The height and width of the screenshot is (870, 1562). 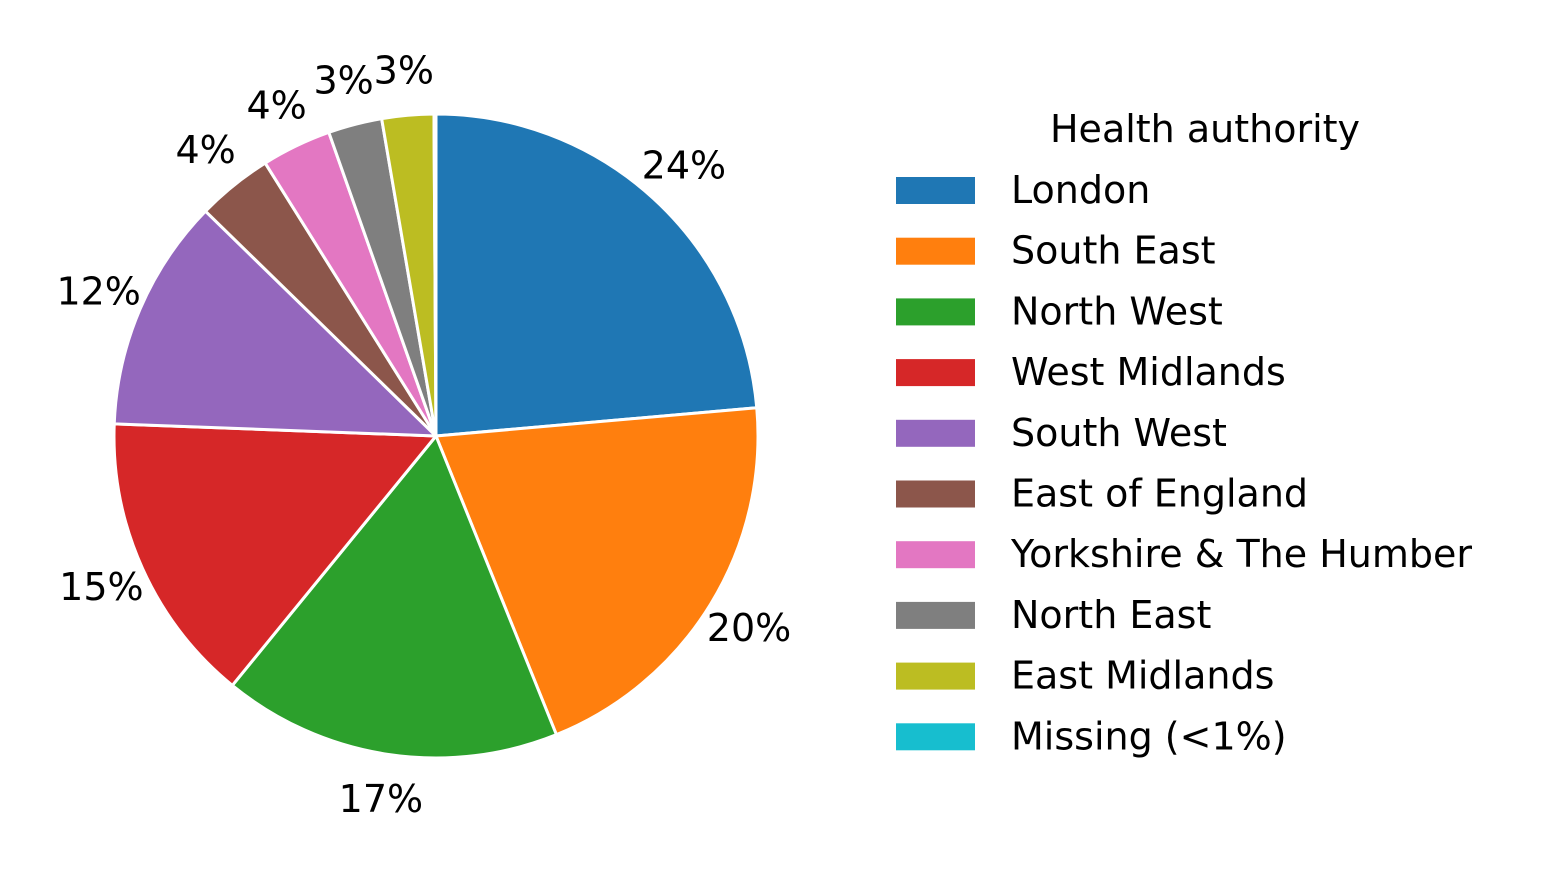 I want to click on pie-slice-south-east, so click(x=597, y=571).